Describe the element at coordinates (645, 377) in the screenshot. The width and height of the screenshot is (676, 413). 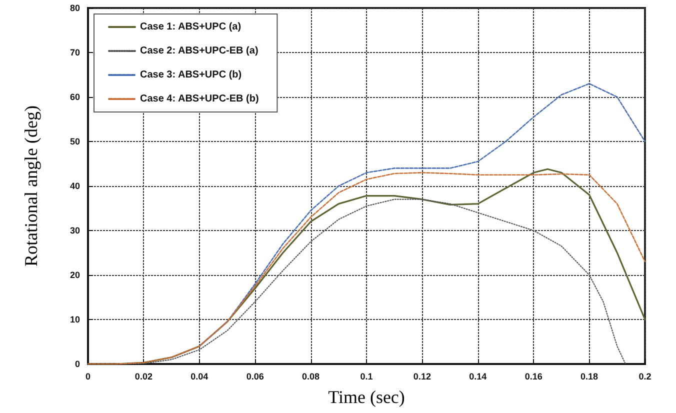
I see `x-tick-label: 0.2` at that location.